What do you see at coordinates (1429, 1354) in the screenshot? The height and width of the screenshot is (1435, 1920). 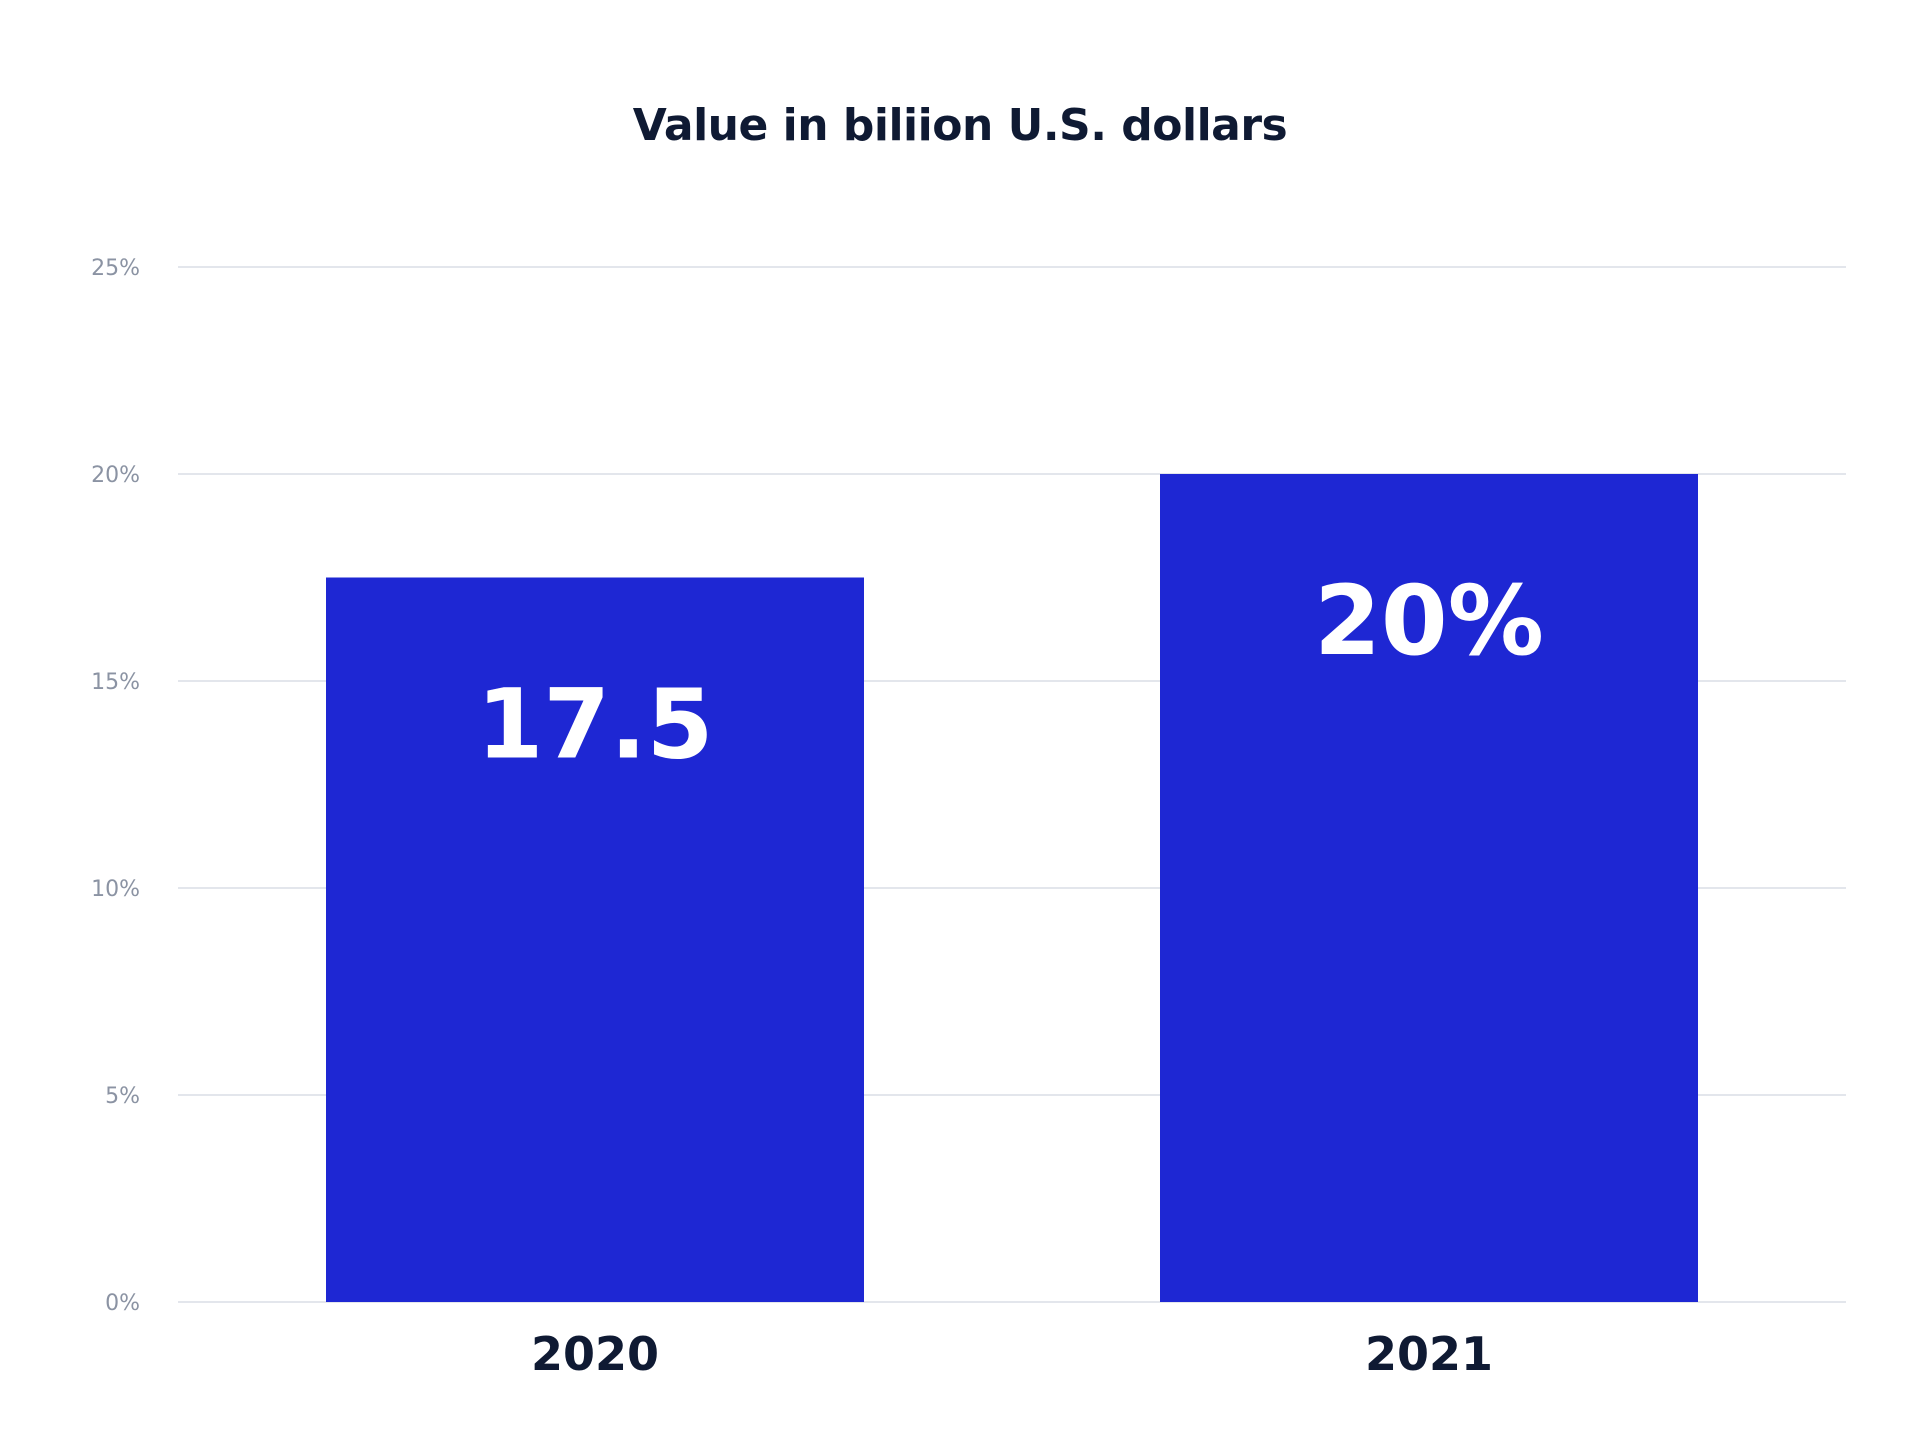 I see `x-tick-label-2021: 2021` at bounding box center [1429, 1354].